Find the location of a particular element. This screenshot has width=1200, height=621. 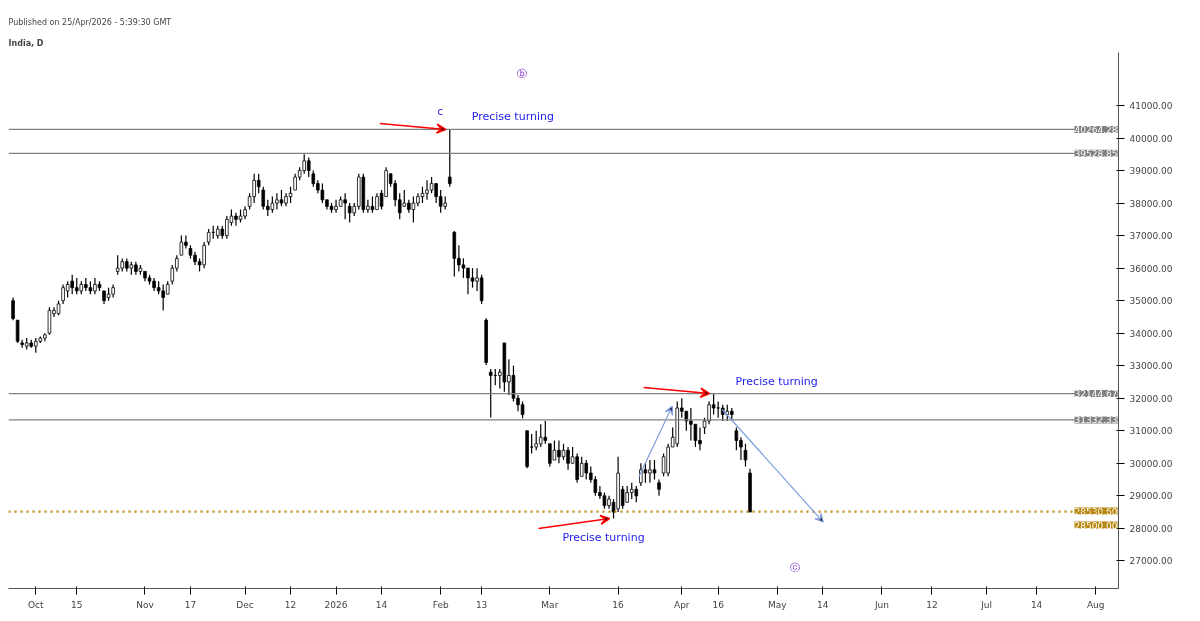

y-tick-label: 29000.00 is located at coordinates (1151, 496).